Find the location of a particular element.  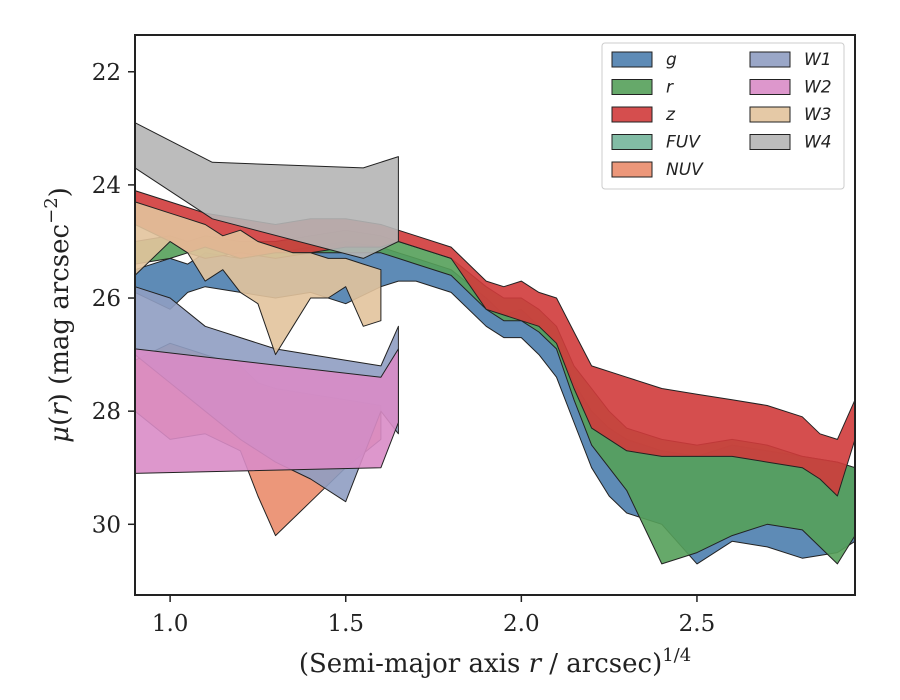

y-tick-label: 22 is located at coordinates (106, 73).